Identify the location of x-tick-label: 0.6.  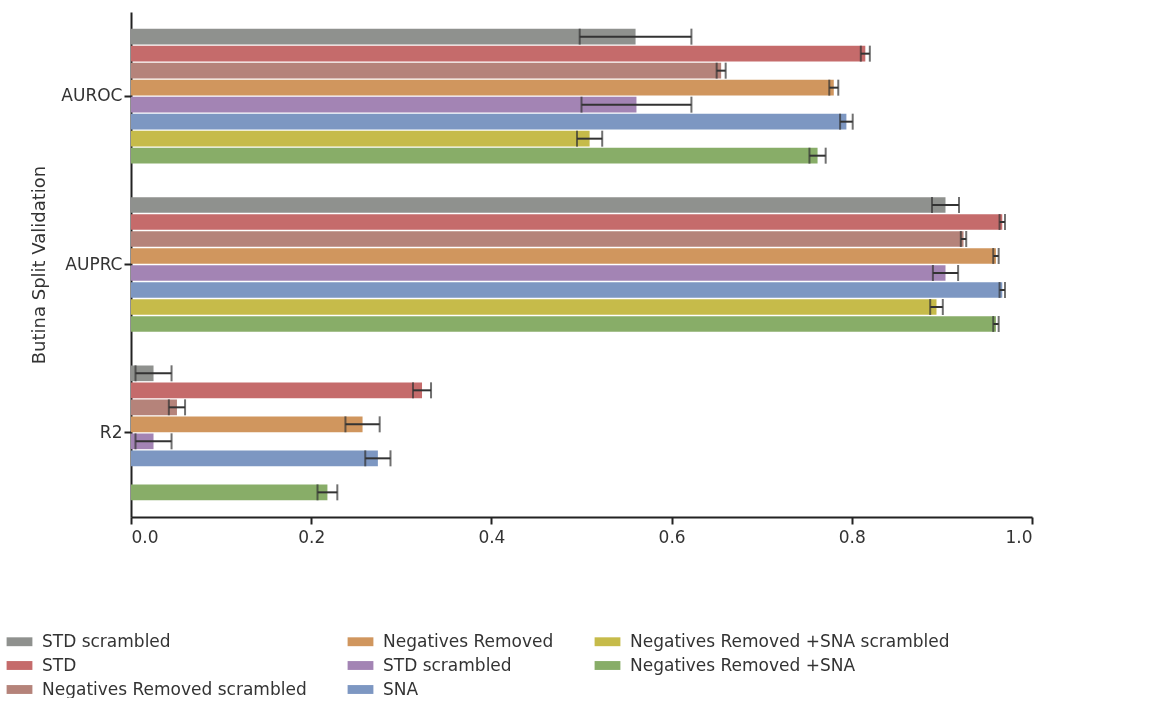
(672, 536).